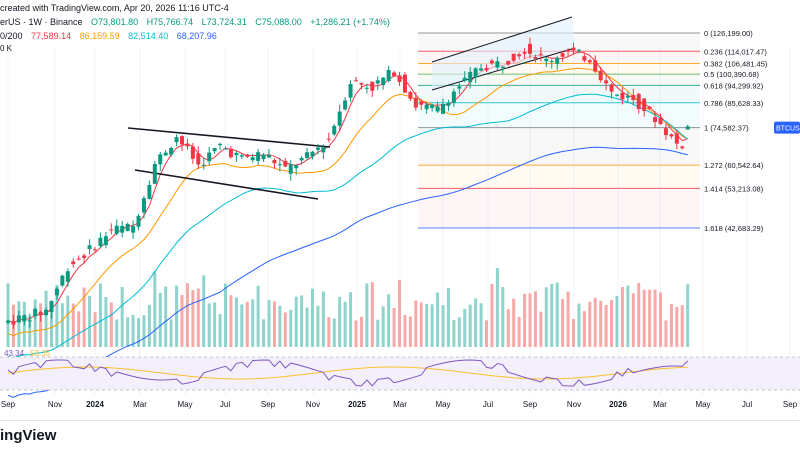 This screenshot has height=451, width=800. I want to click on x-tick-label: May, so click(442, 404).